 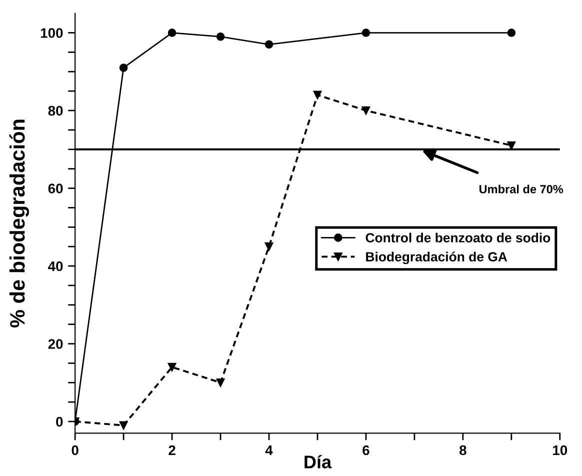 I want to click on y-tick-label: 0, so click(x=59, y=421).